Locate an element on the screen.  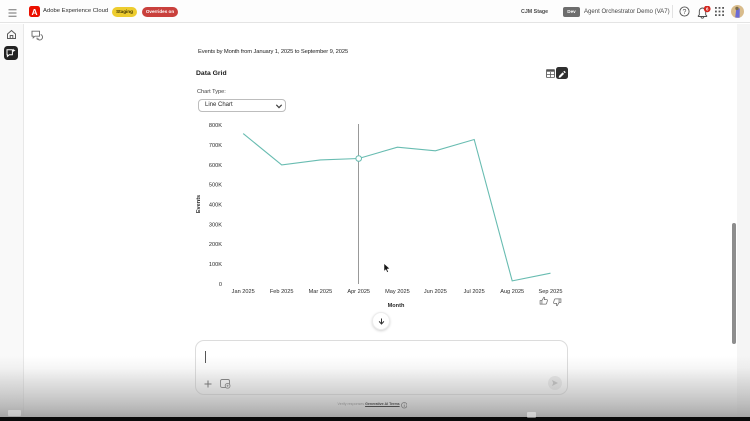
svg-text: Apr 2025 is located at coordinates (358, 292).